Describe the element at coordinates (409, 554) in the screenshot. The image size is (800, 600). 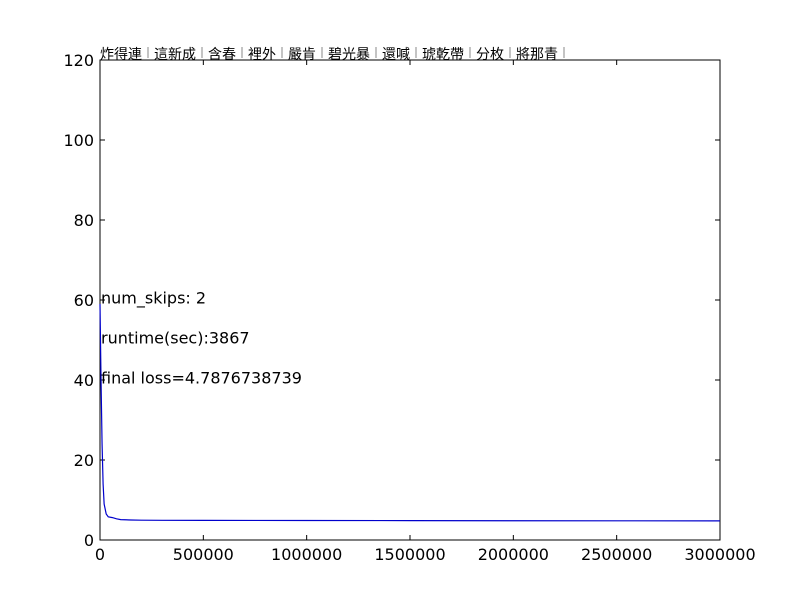
I see `x-tick-label: 1500000` at that location.